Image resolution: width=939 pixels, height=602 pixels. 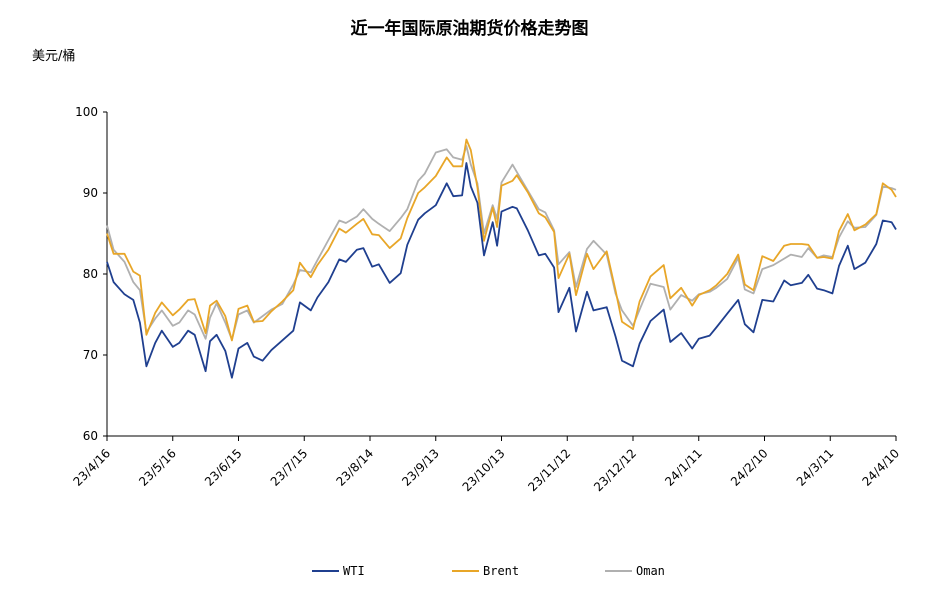 I want to click on x-tick-label: 24/3/11, so click(x=815, y=467).